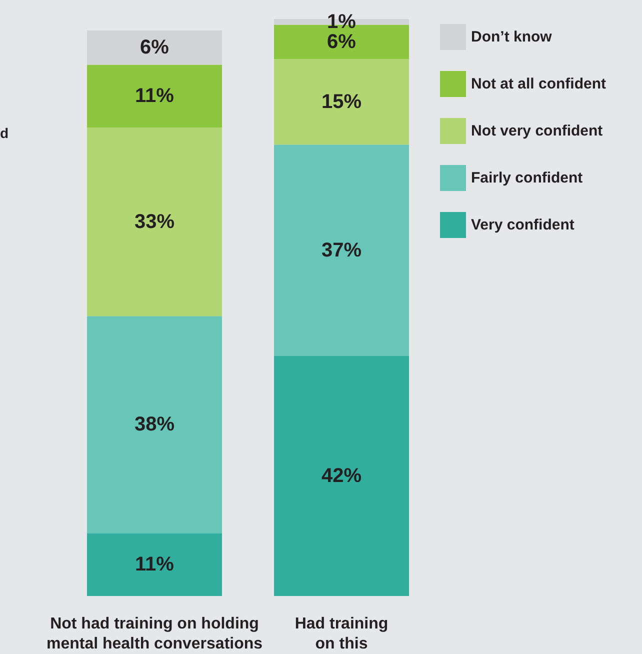 The image size is (642, 654). Describe the element at coordinates (538, 84) in the screenshot. I see `legend-label: Not at all confident` at that location.